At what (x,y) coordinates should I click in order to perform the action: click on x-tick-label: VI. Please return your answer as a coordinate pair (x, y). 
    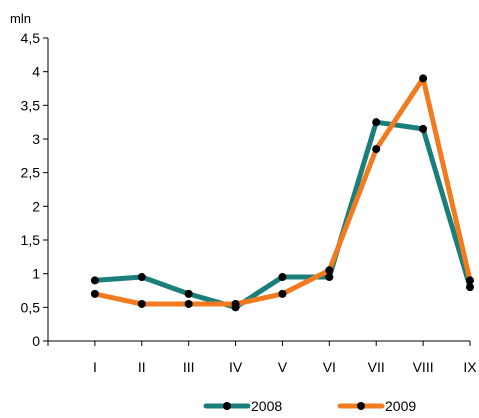
    Looking at the image, I should click on (329, 367).